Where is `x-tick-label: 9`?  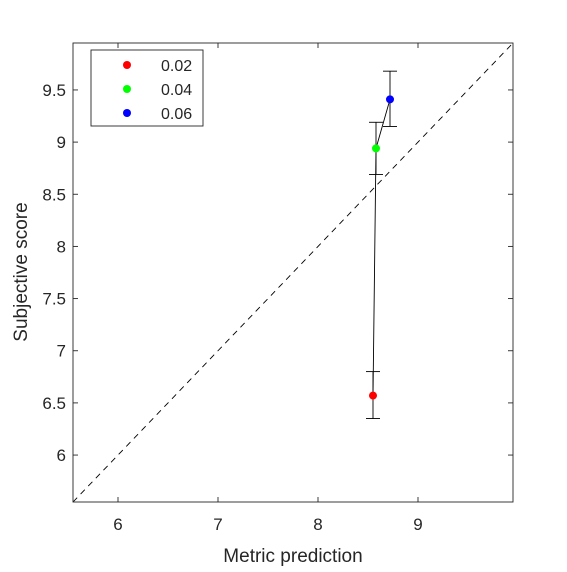 x-tick-label: 9 is located at coordinates (417, 524).